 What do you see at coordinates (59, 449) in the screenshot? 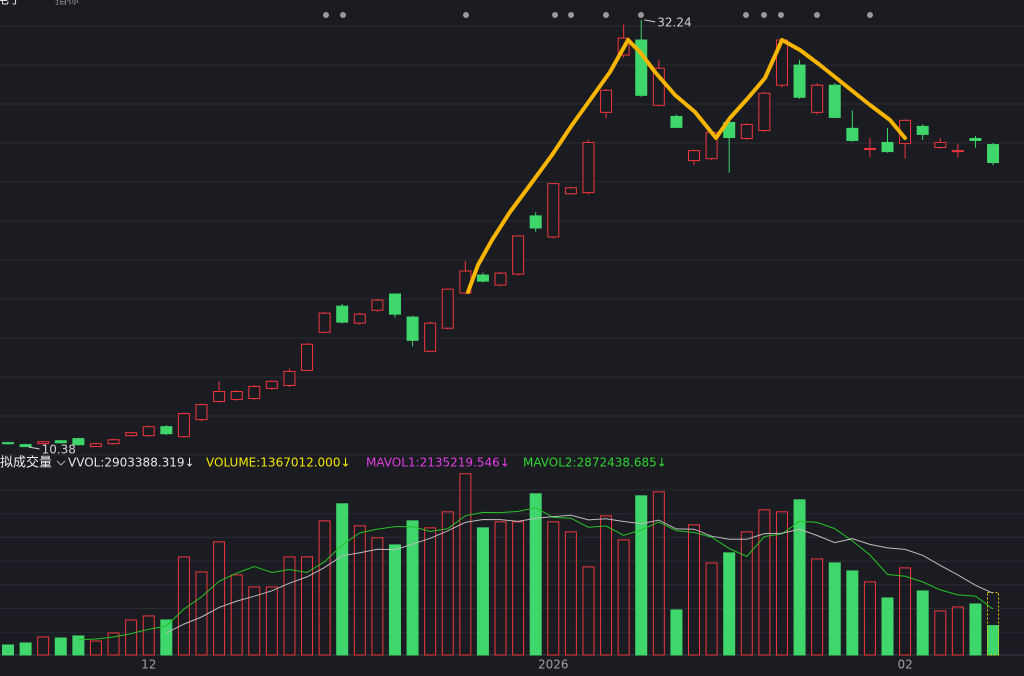
I see `annotation-label: 10.38` at bounding box center [59, 449].